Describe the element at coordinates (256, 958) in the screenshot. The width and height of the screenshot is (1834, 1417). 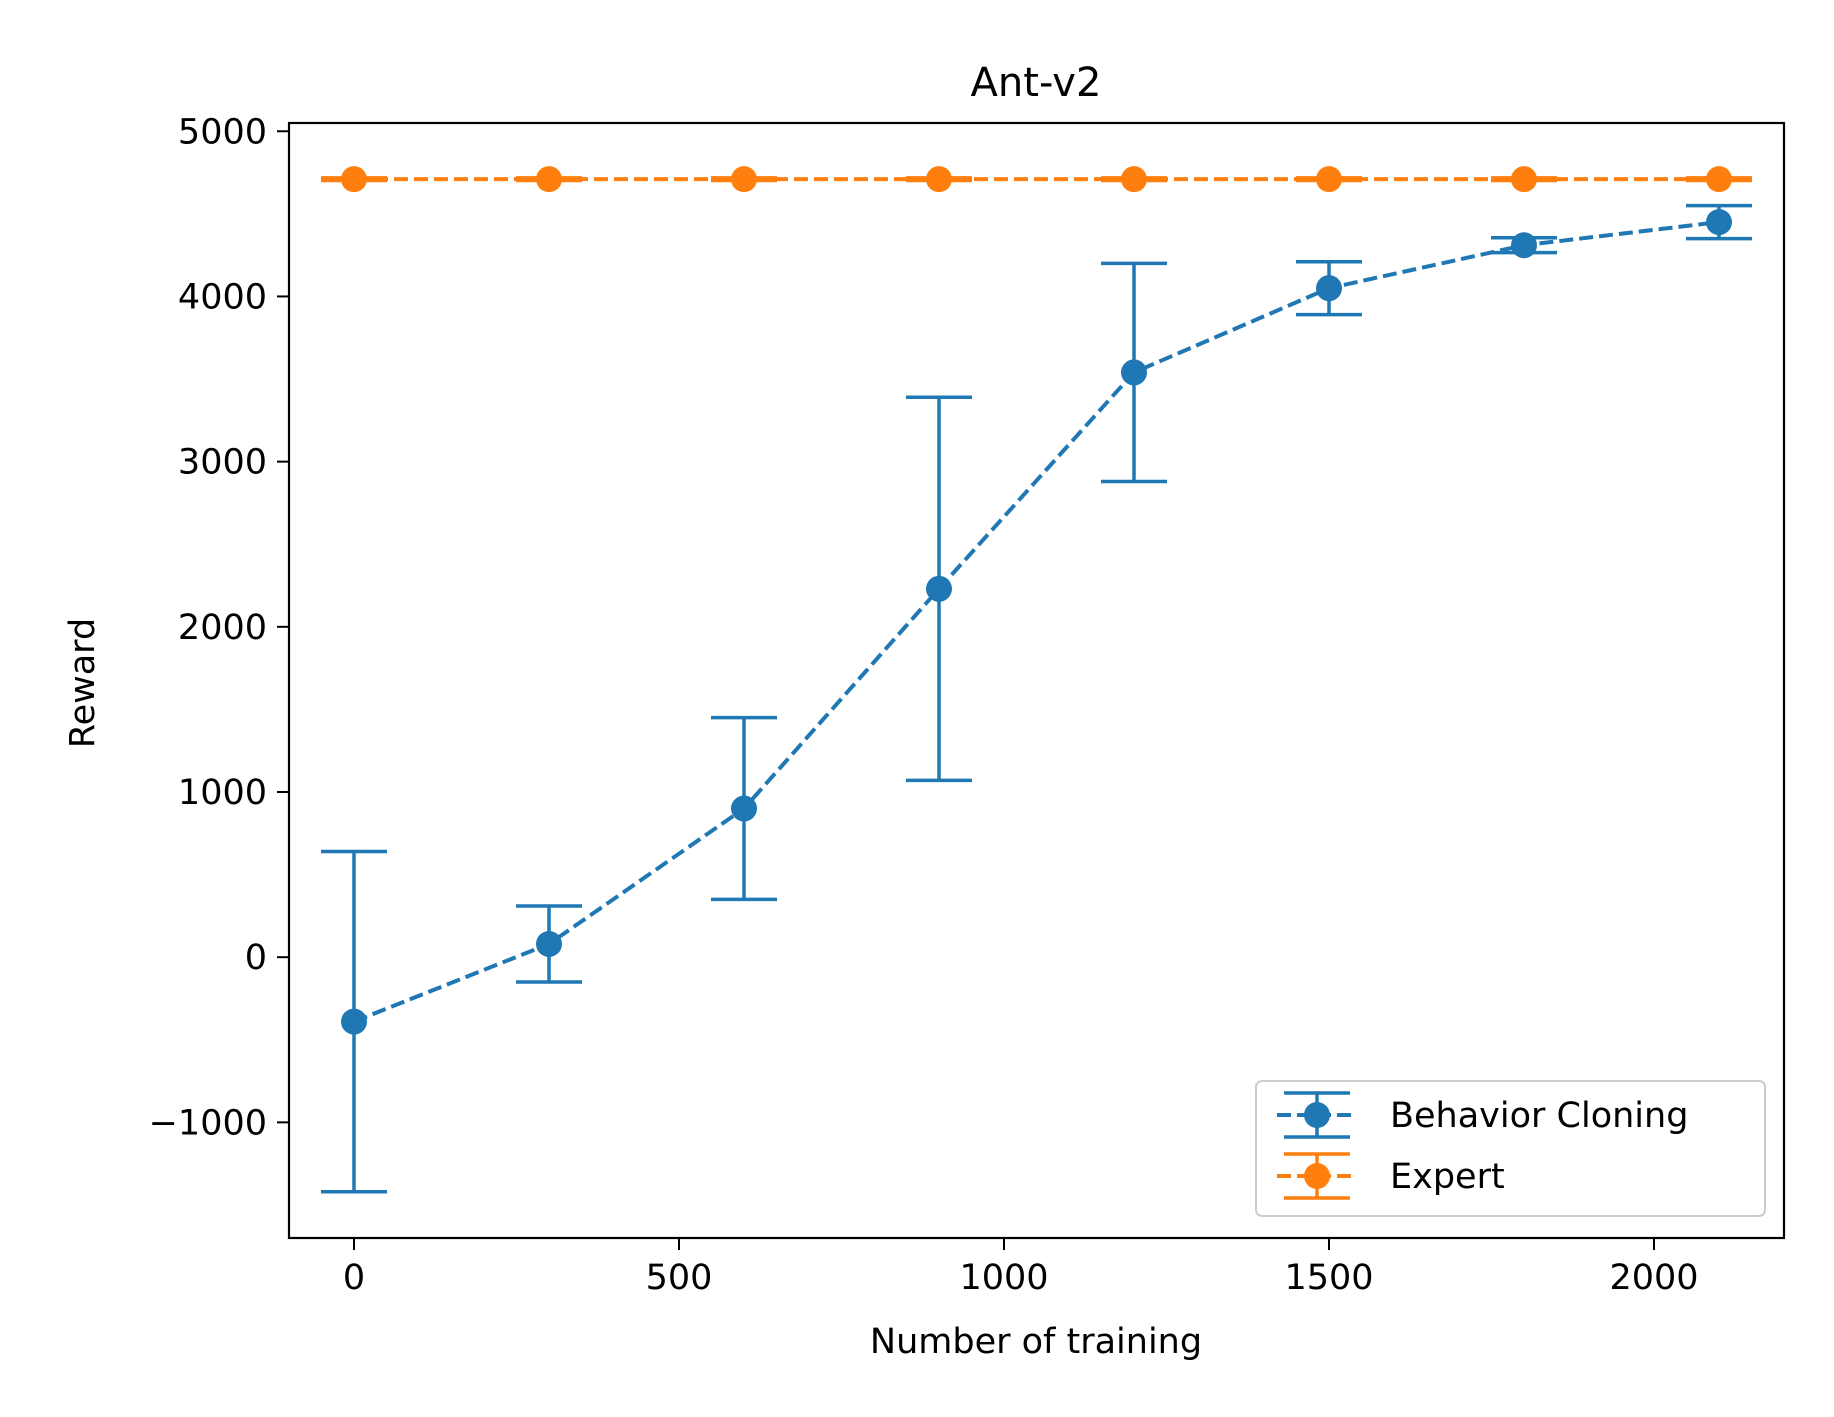
I see `y-tick-label: 0` at that location.